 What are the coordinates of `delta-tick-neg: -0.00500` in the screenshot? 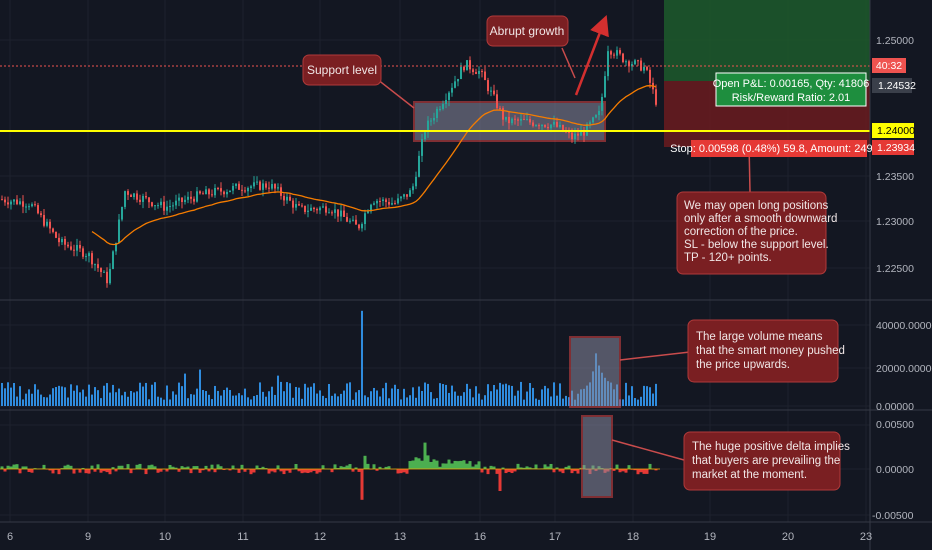 It's located at (893, 516).